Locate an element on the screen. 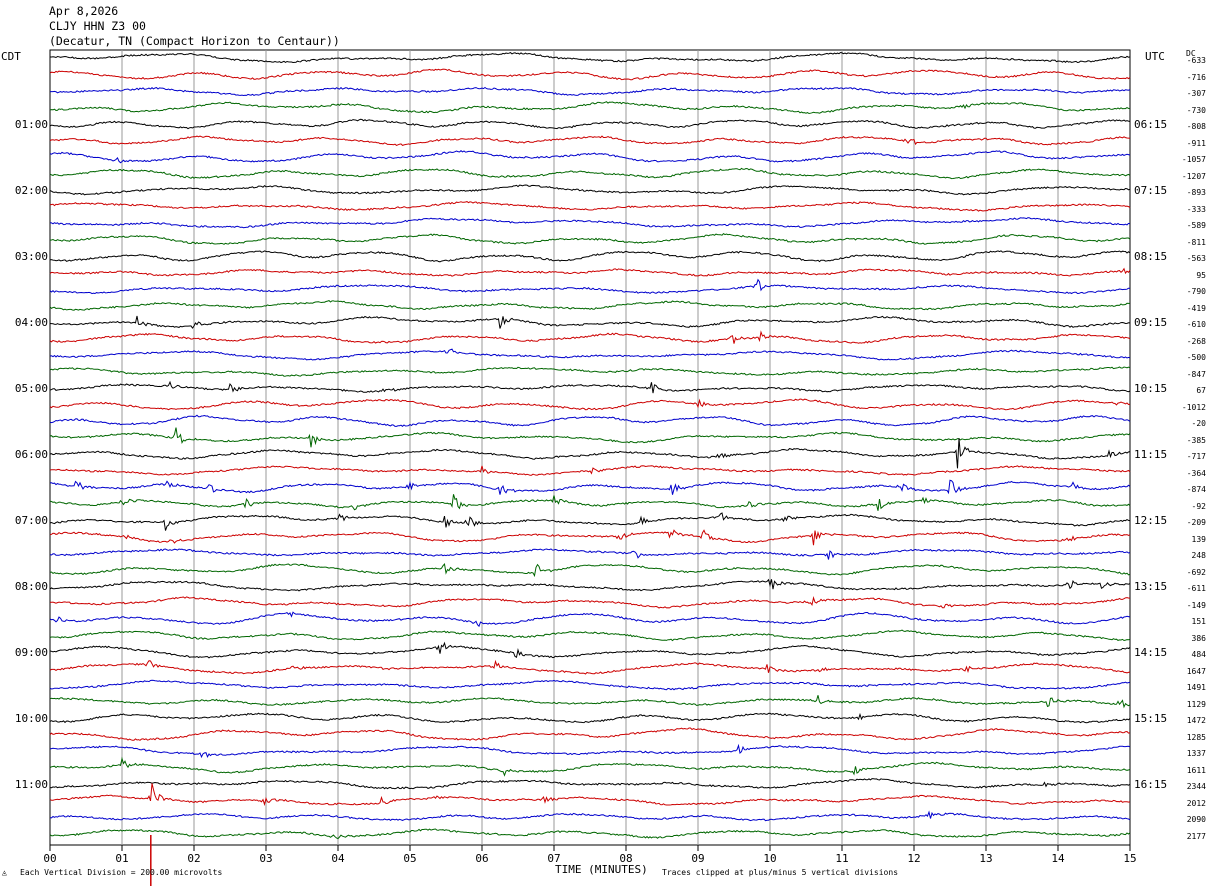 The image size is (1210, 886). utc-hour-label: 12:15 is located at coordinates (1151, 520).